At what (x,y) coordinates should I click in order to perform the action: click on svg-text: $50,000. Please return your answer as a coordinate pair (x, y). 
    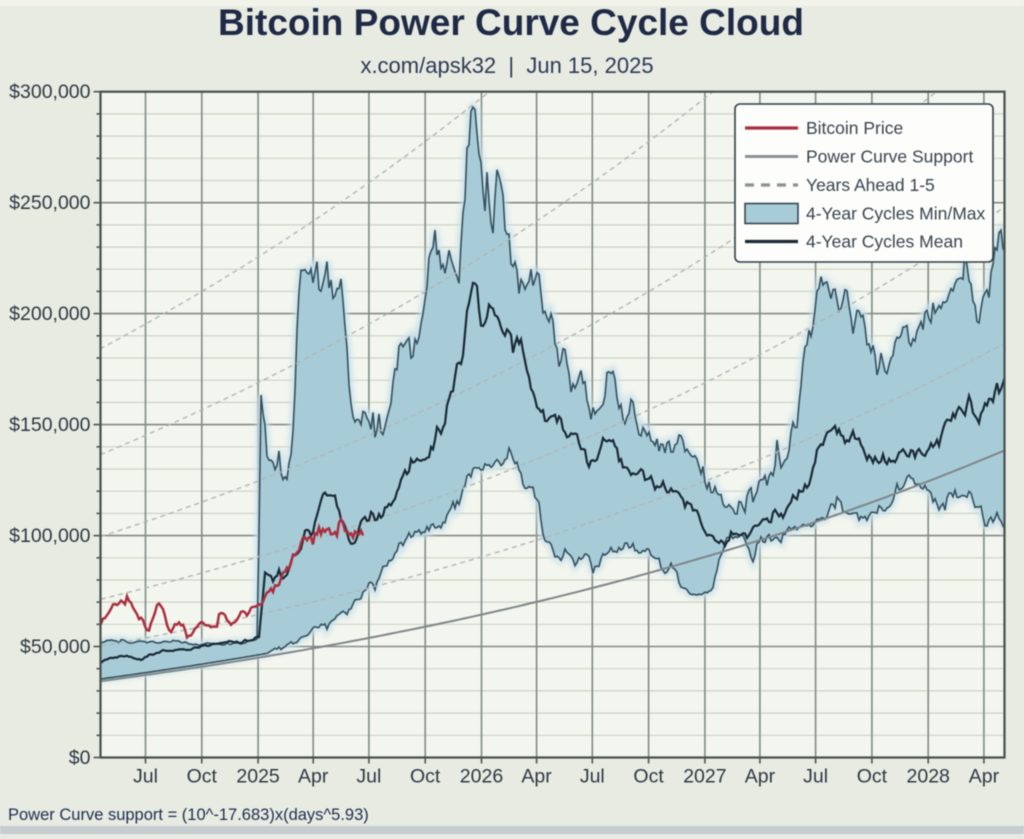
    Looking at the image, I should click on (55, 647).